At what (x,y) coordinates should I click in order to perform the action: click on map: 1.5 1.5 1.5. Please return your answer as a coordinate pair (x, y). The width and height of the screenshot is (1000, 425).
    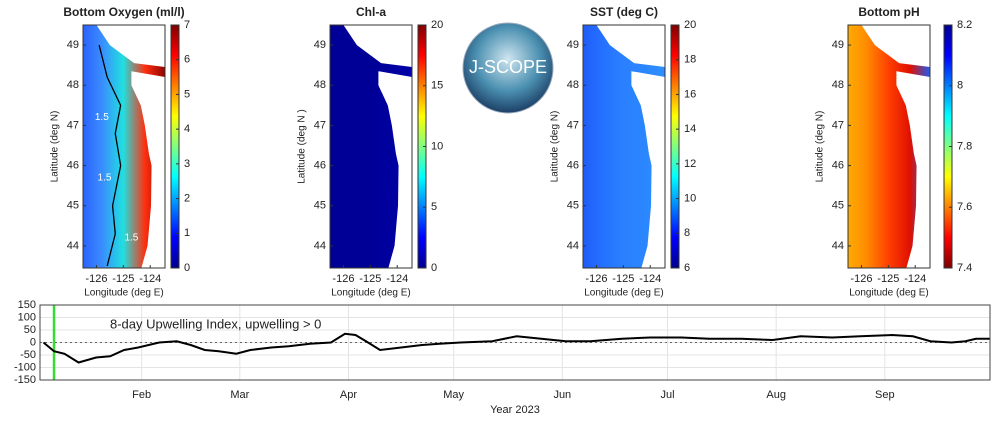
    Looking at the image, I should click on (124, 146).